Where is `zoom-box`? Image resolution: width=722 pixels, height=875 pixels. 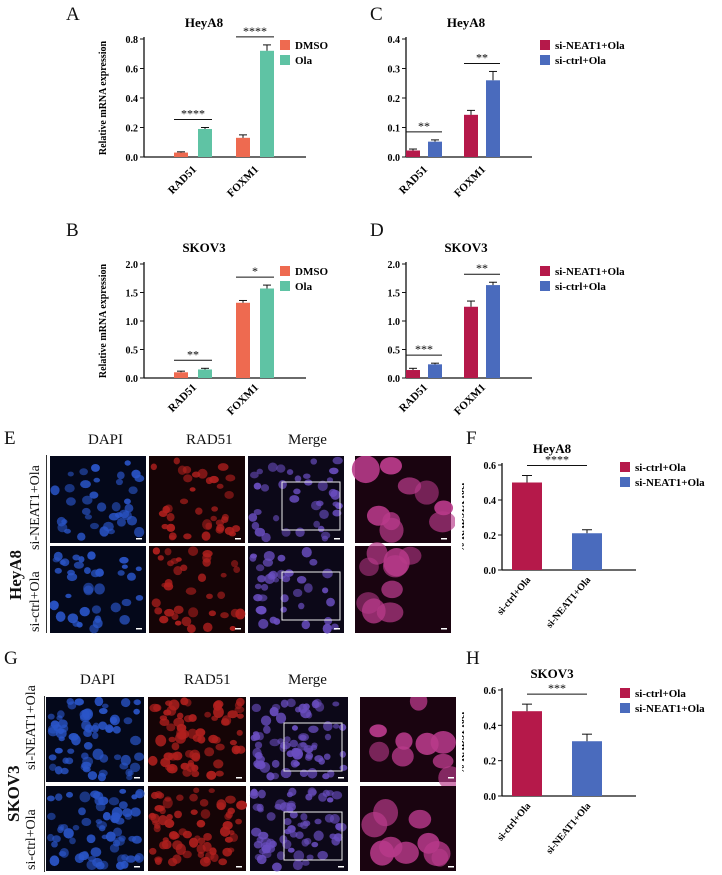 zoom-box is located at coordinates (313, 836).